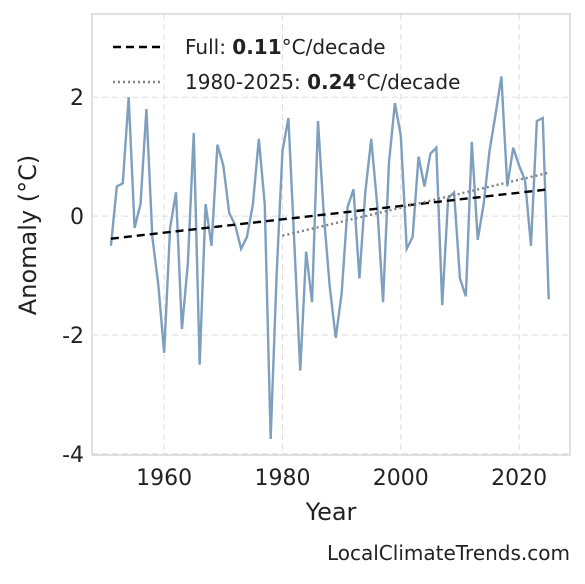 The height and width of the screenshot is (584, 585). What do you see at coordinates (77, 98) in the screenshot?
I see `y-tick-label: 2` at bounding box center [77, 98].